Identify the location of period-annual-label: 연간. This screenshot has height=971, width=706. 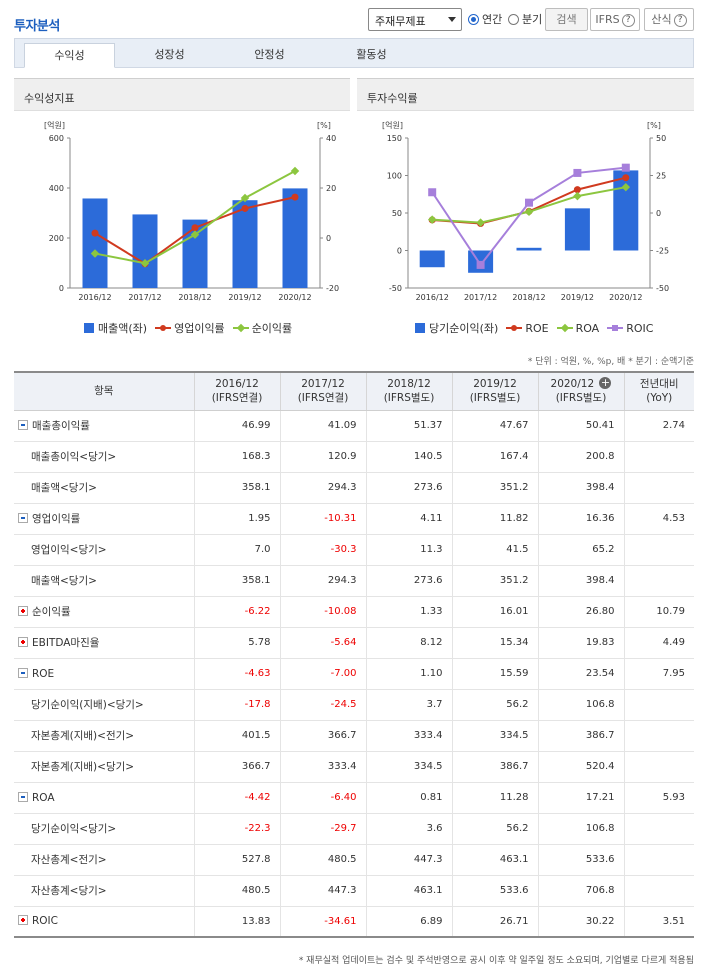
(492, 19).